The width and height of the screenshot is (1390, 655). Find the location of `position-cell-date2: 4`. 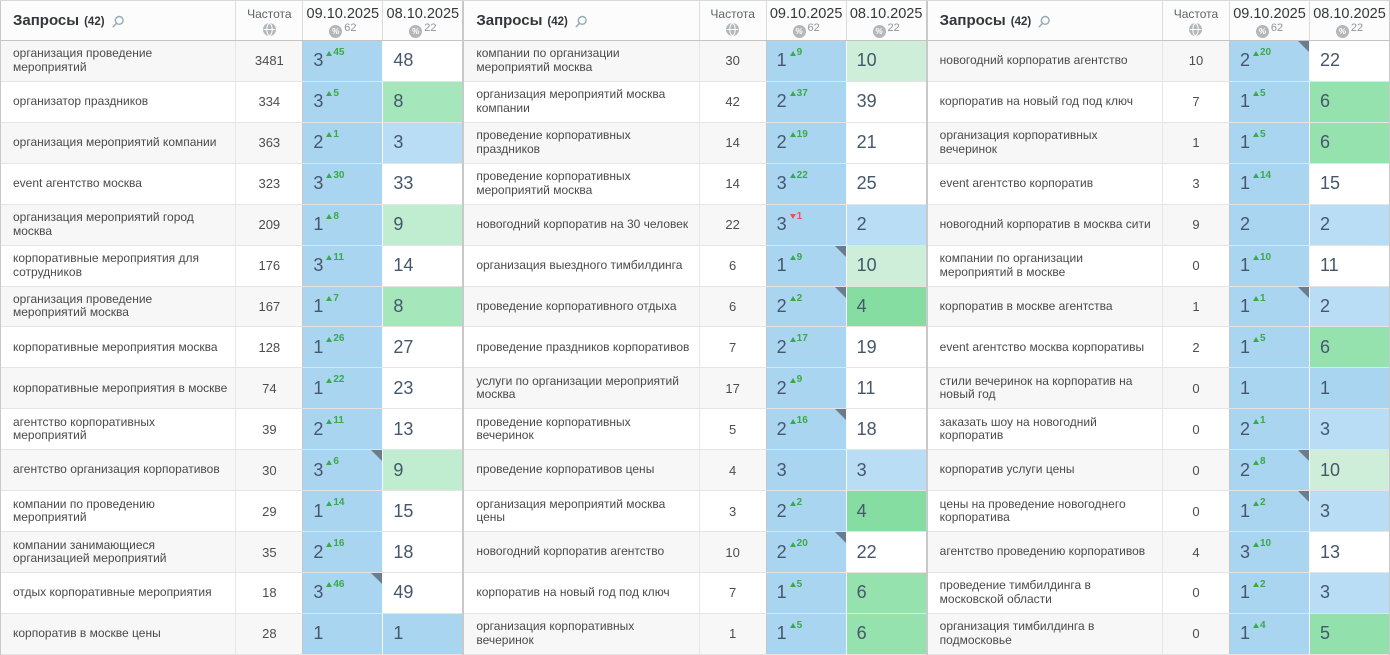

position-cell-date2: 4 is located at coordinates (886, 511).